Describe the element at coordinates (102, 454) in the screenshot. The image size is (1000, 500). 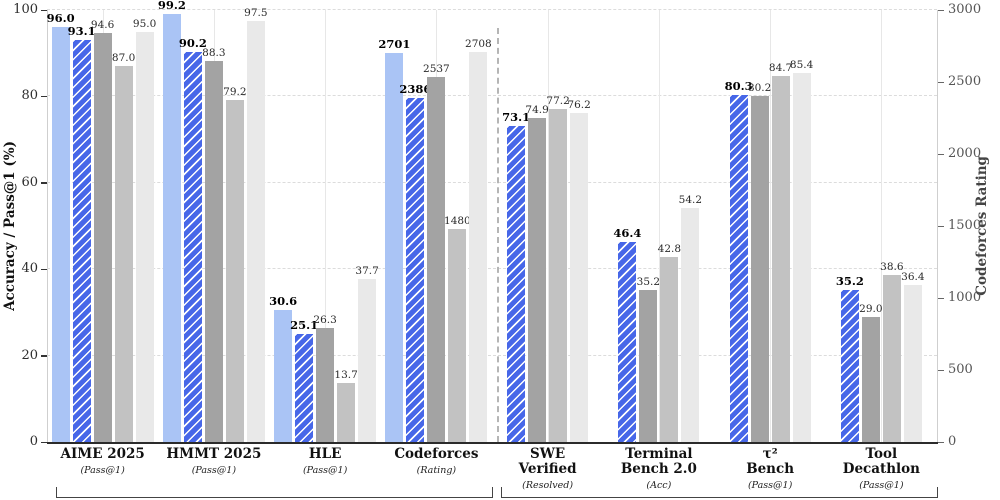
I see `category-name: AIME 2025` at that location.